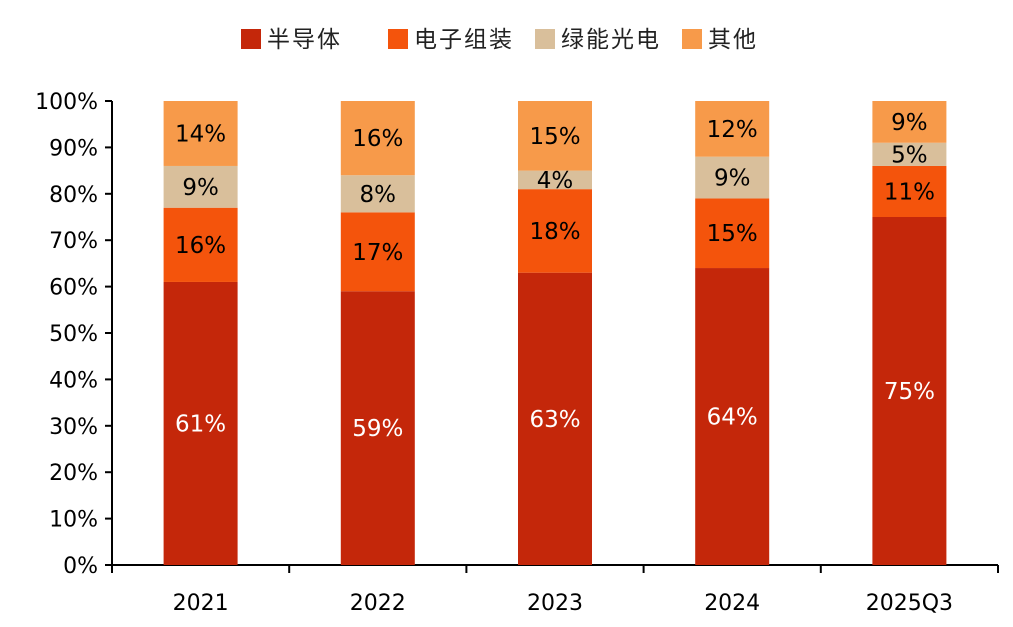  I want to click on legend-label: 电子组装, so click(464, 40).